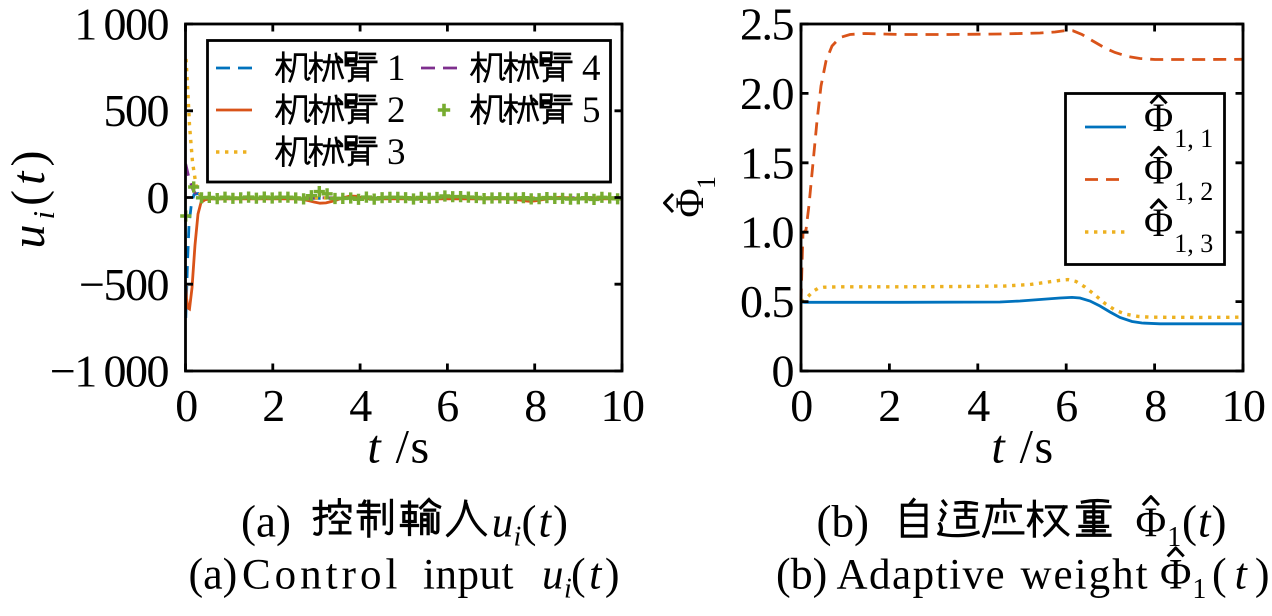 The width and height of the screenshot is (1272, 616). Describe the element at coordinates (136, 110) in the screenshot. I see `svg-text: 500` at that location.